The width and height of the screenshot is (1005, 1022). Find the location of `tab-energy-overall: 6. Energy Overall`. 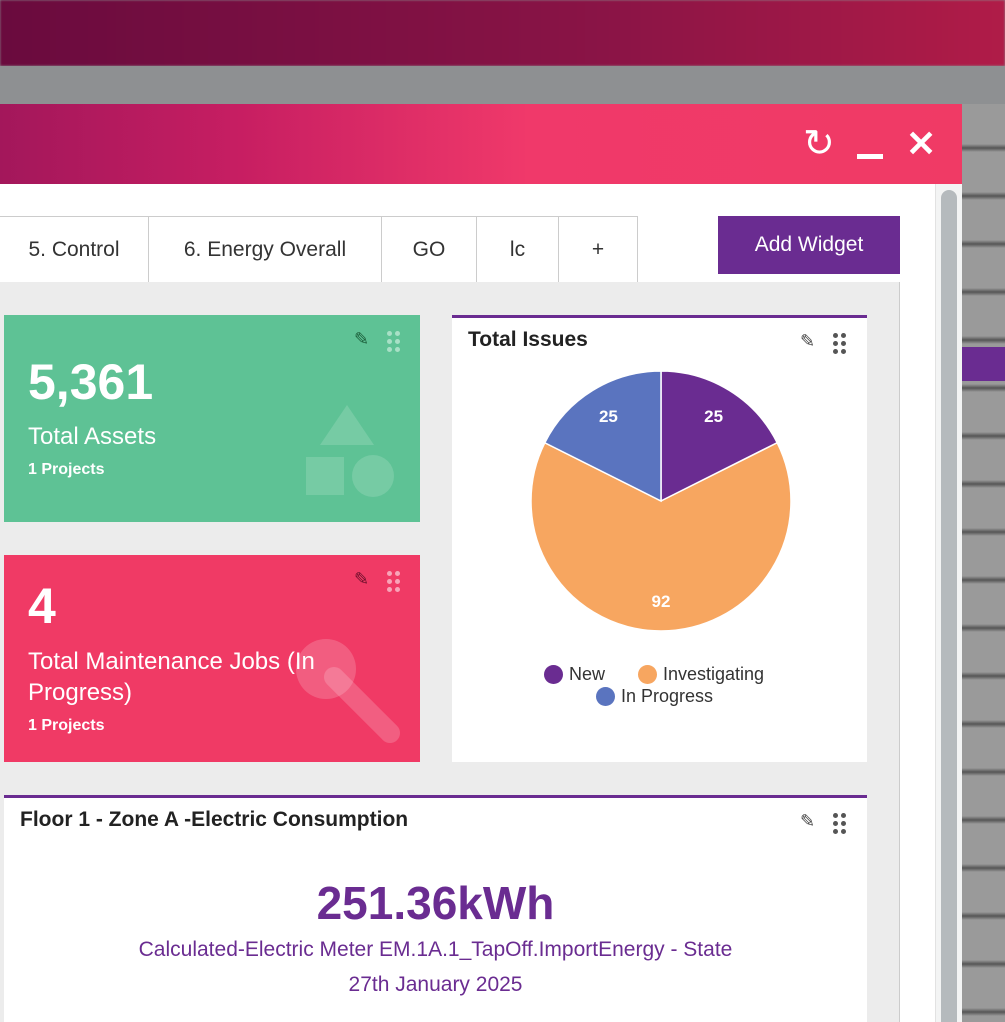

tab-energy-overall: 6. Energy Overall is located at coordinates (264, 249).